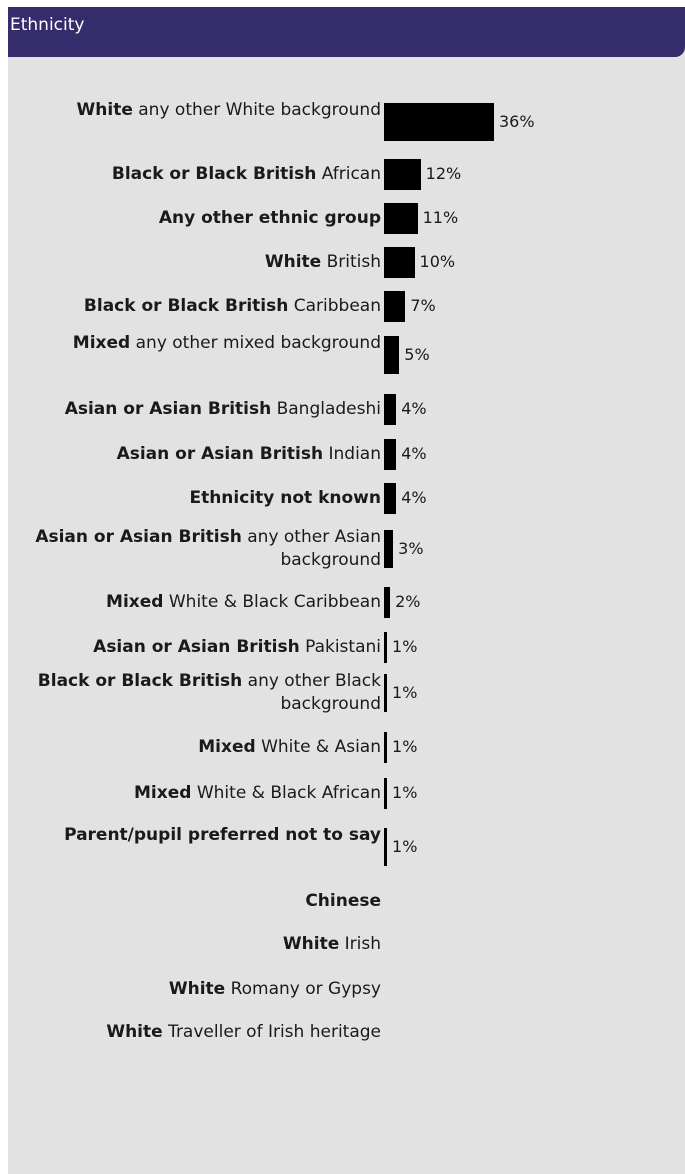 The image size is (685, 1174). What do you see at coordinates (340, 646) in the screenshot?
I see `category-label-rest: Pakistani` at bounding box center [340, 646].